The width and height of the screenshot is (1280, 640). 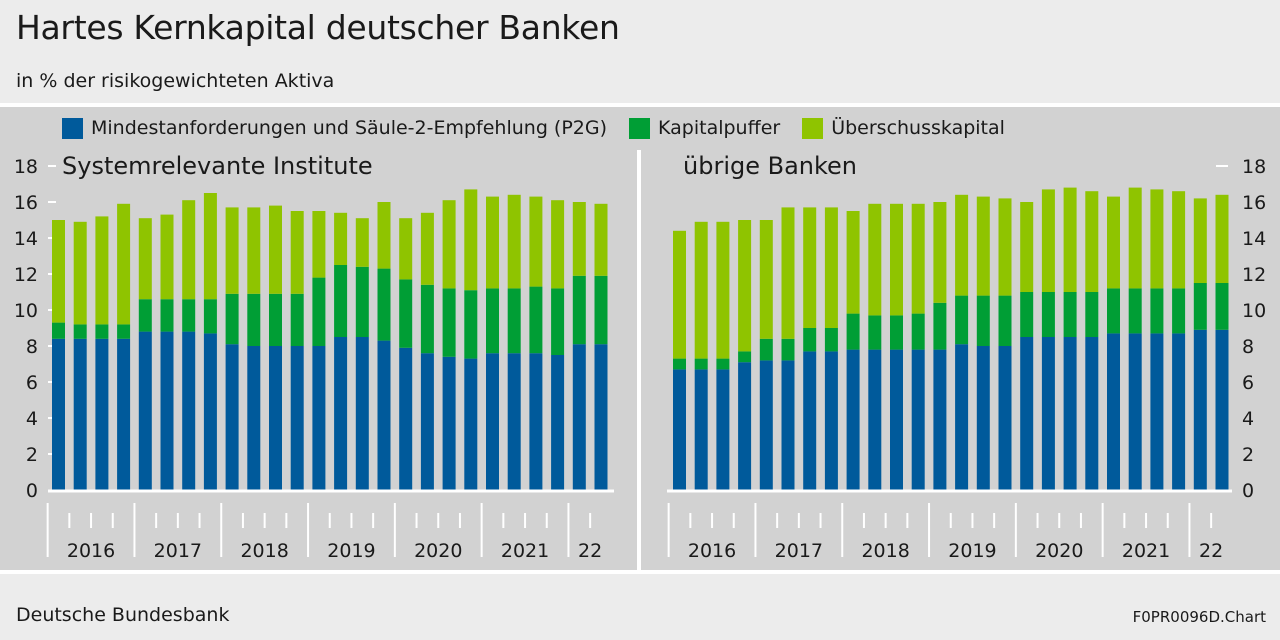 What do you see at coordinates (799, 551) in the screenshot?
I see `x-tick-label: 2017` at bounding box center [799, 551].